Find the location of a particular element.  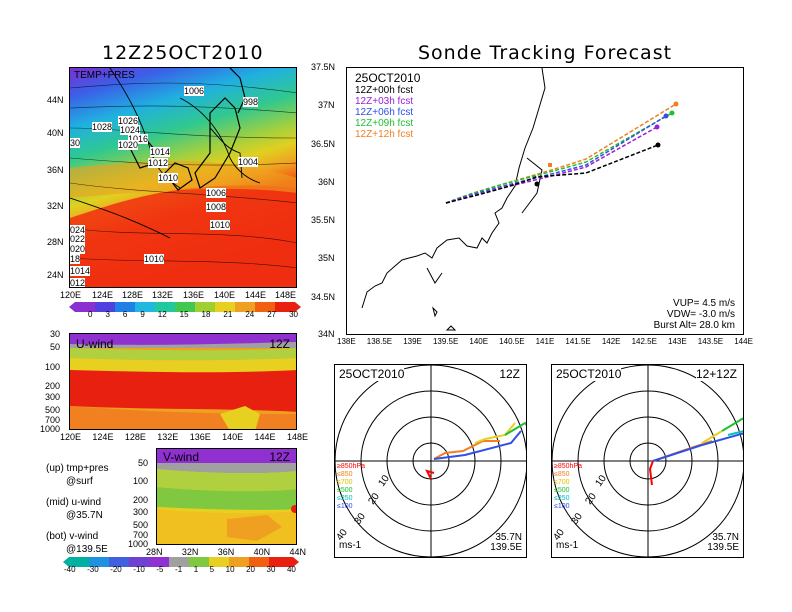

track-3h is located at coordinates (551, 165).